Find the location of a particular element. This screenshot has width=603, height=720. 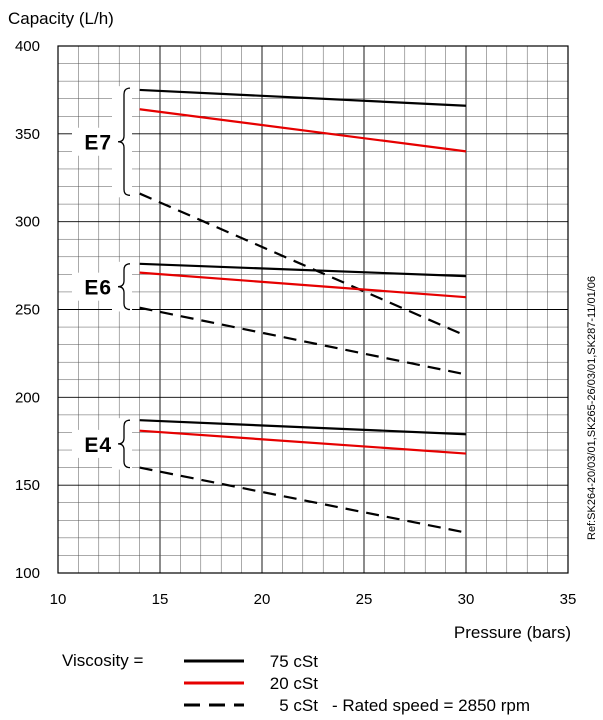

bracket-e4 is located at coordinates (124, 444).